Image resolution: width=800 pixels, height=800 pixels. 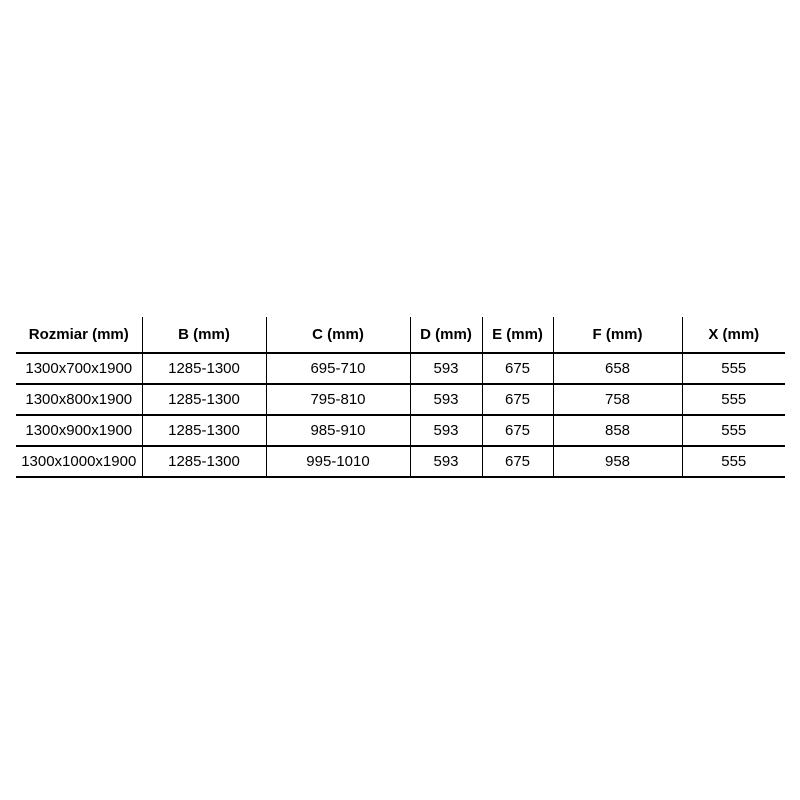 What do you see at coordinates (338, 335) in the screenshot?
I see `column-header-c: C (mm)` at bounding box center [338, 335].